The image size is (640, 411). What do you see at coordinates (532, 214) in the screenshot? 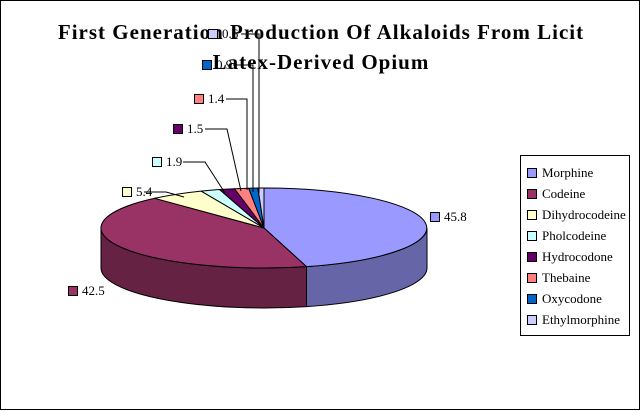
I see `legend-marker-icon-dihydrocodeine` at bounding box center [532, 214].